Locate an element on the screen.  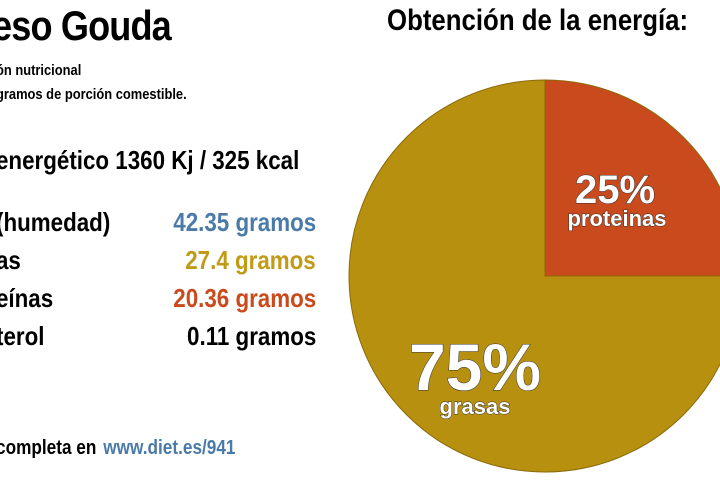
nutrient-label-fat: as is located at coordinates (10, 260).